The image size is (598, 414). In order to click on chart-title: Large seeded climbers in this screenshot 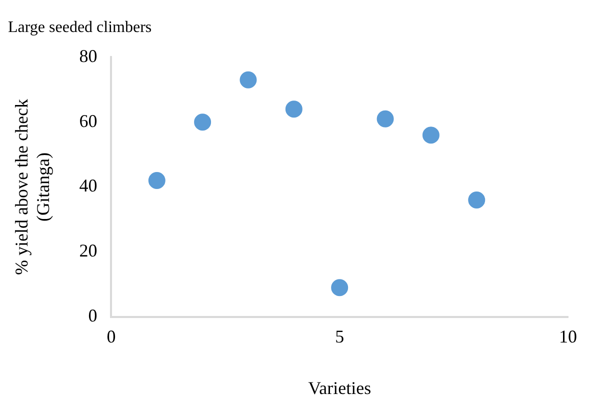, I will do `click(80, 27)`.